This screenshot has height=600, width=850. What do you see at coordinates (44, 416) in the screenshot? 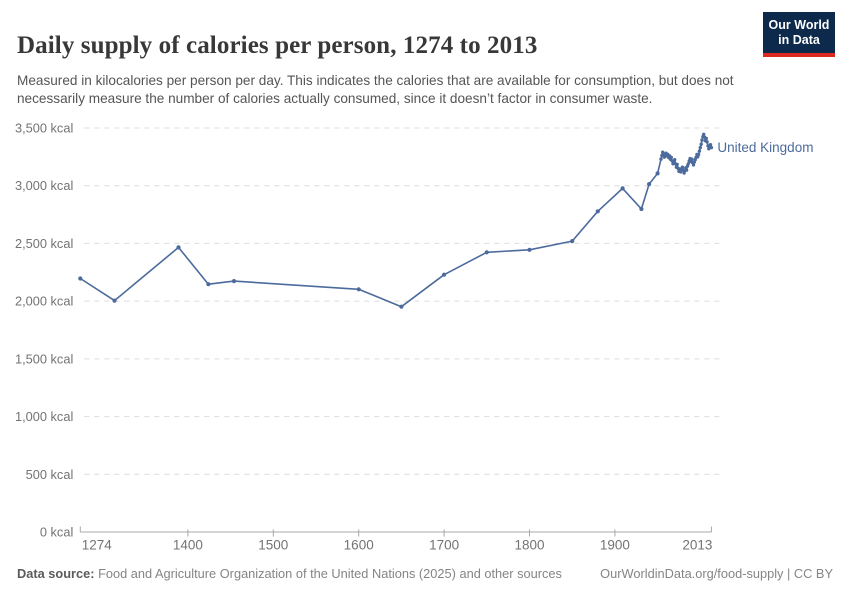
I see `y-axis-tick-label: 1,000 kcal` at bounding box center [44, 416].